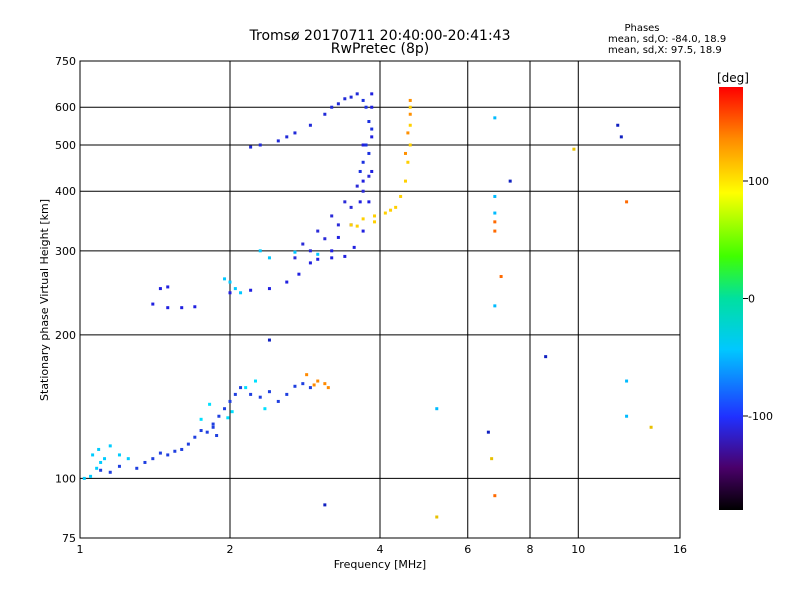 The width and height of the screenshot is (800, 600). I want to click on y-tick-labels: 75 100 200 300 400 500 600 750, so click(65, 300).